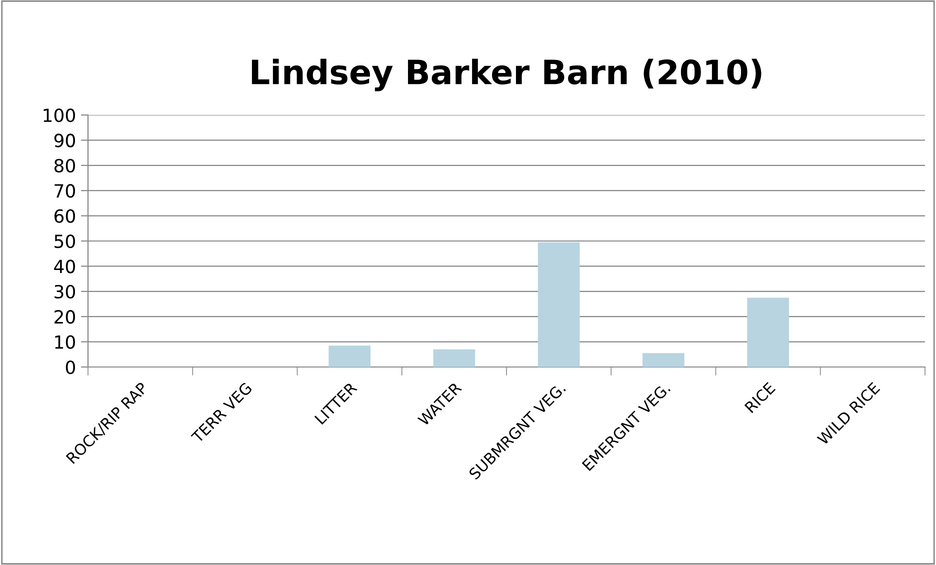 The image size is (936, 565). What do you see at coordinates (64, 216) in the screenshot?
I see `y-tick-label: 60` at bounding box center [64, 216].